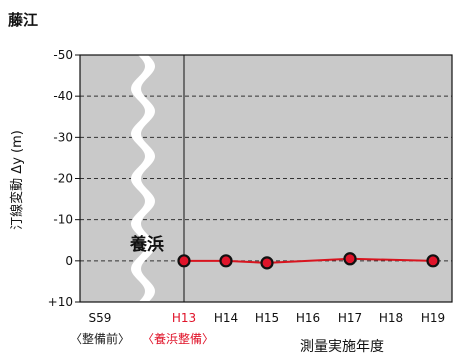  Describe the element at coordinates (433, 318) in the screenshot. I see `x-tick-label: H19` at that location.